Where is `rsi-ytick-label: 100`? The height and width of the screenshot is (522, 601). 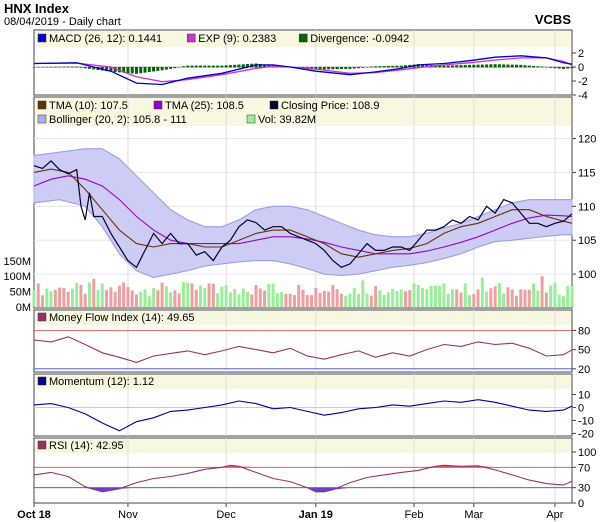
rsi-ytick-label: 100 is located at coordinates (587, 453).